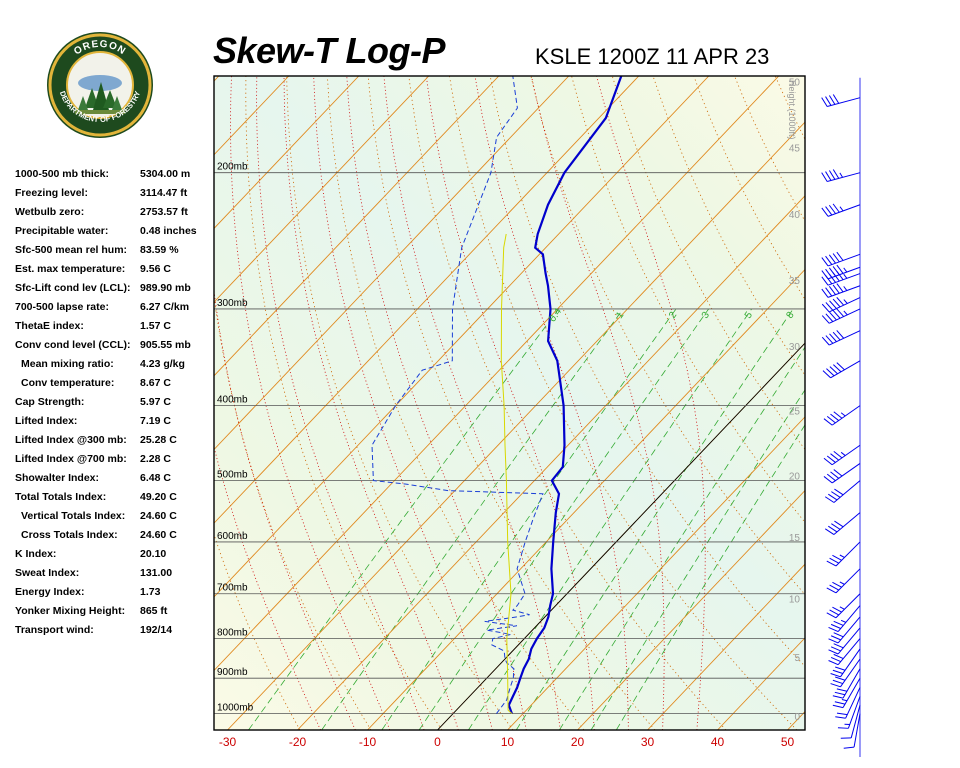 The height and width of the screenshot is (768, 960). I want to click on index-label: Lifted Index:, so click(46, 421).